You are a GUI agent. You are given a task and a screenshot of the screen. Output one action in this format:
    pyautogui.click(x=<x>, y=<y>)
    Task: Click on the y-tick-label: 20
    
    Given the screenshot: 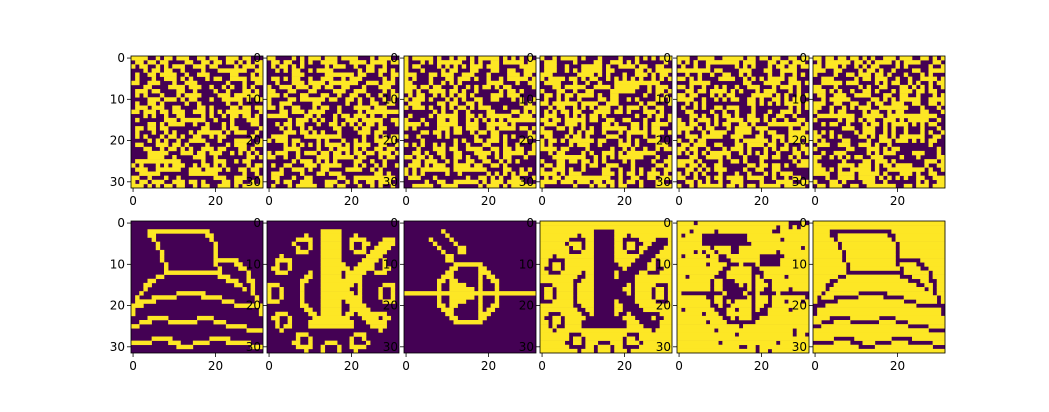 What is the action you would take?
    pyautogui.click(x=663, y=306)
    